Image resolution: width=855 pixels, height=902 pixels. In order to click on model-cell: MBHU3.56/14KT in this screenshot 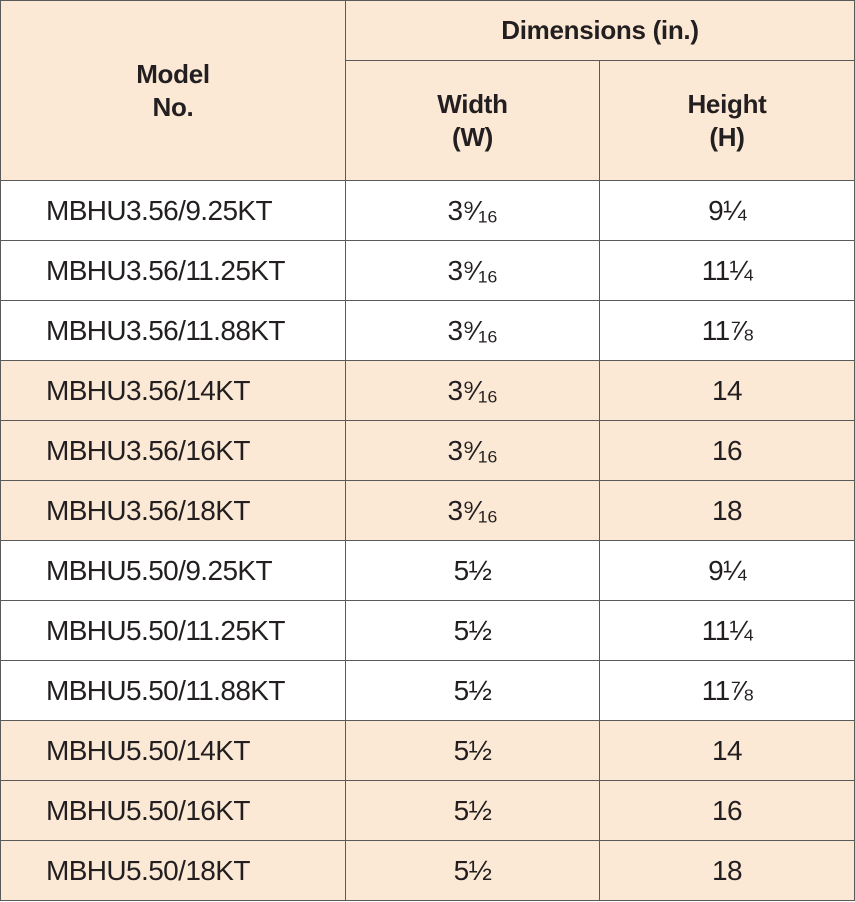, I will do `click(173, 390)`.